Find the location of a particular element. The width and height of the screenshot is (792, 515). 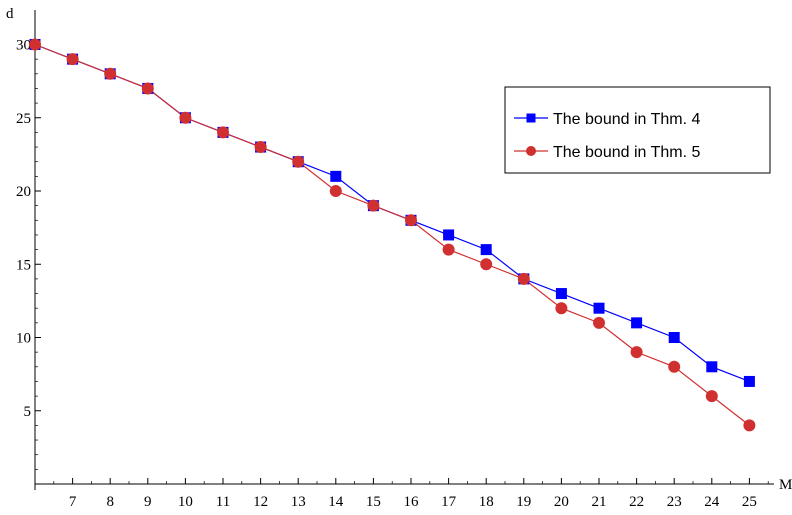

y-axis-label: d is located at coordinates (10, 14).